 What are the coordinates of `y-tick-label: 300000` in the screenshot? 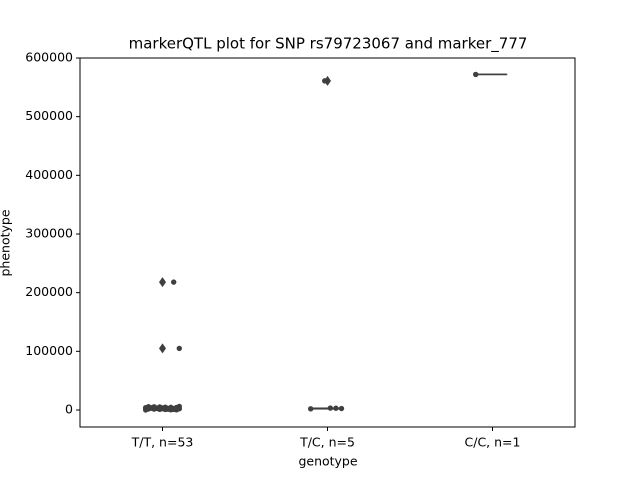 It's located at (49, 232).